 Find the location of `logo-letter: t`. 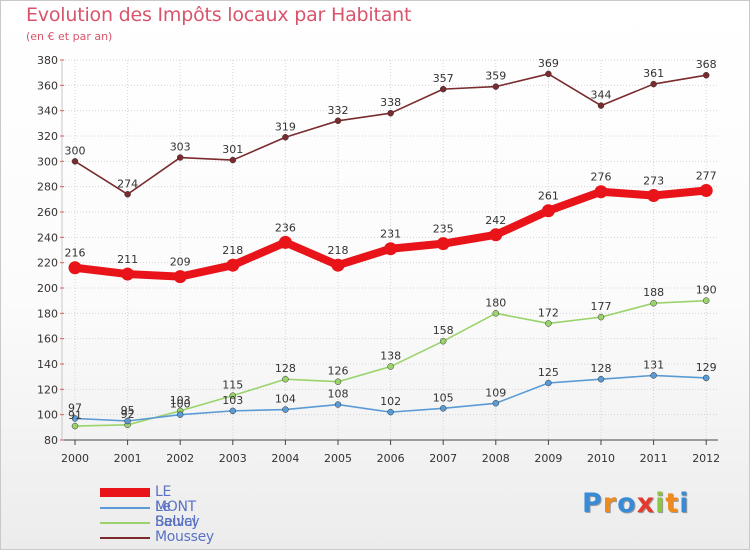

logo-letter: t is located at coordinates (672, 503).